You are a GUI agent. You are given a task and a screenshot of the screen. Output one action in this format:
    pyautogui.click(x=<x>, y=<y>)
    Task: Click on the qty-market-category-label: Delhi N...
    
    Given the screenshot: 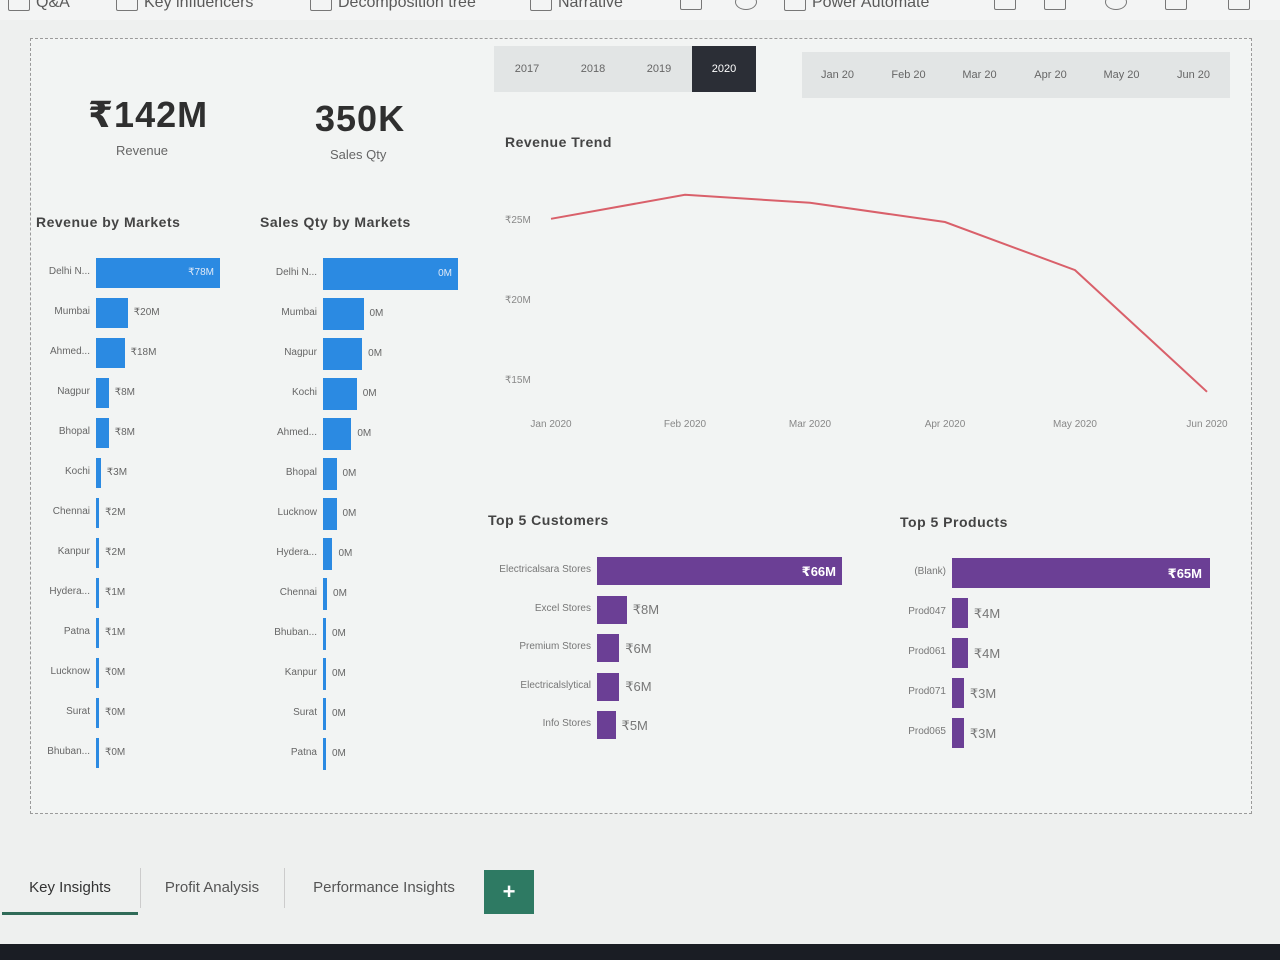 What is the action you would take?
    pyautogui.click(x=296, y=272)
    